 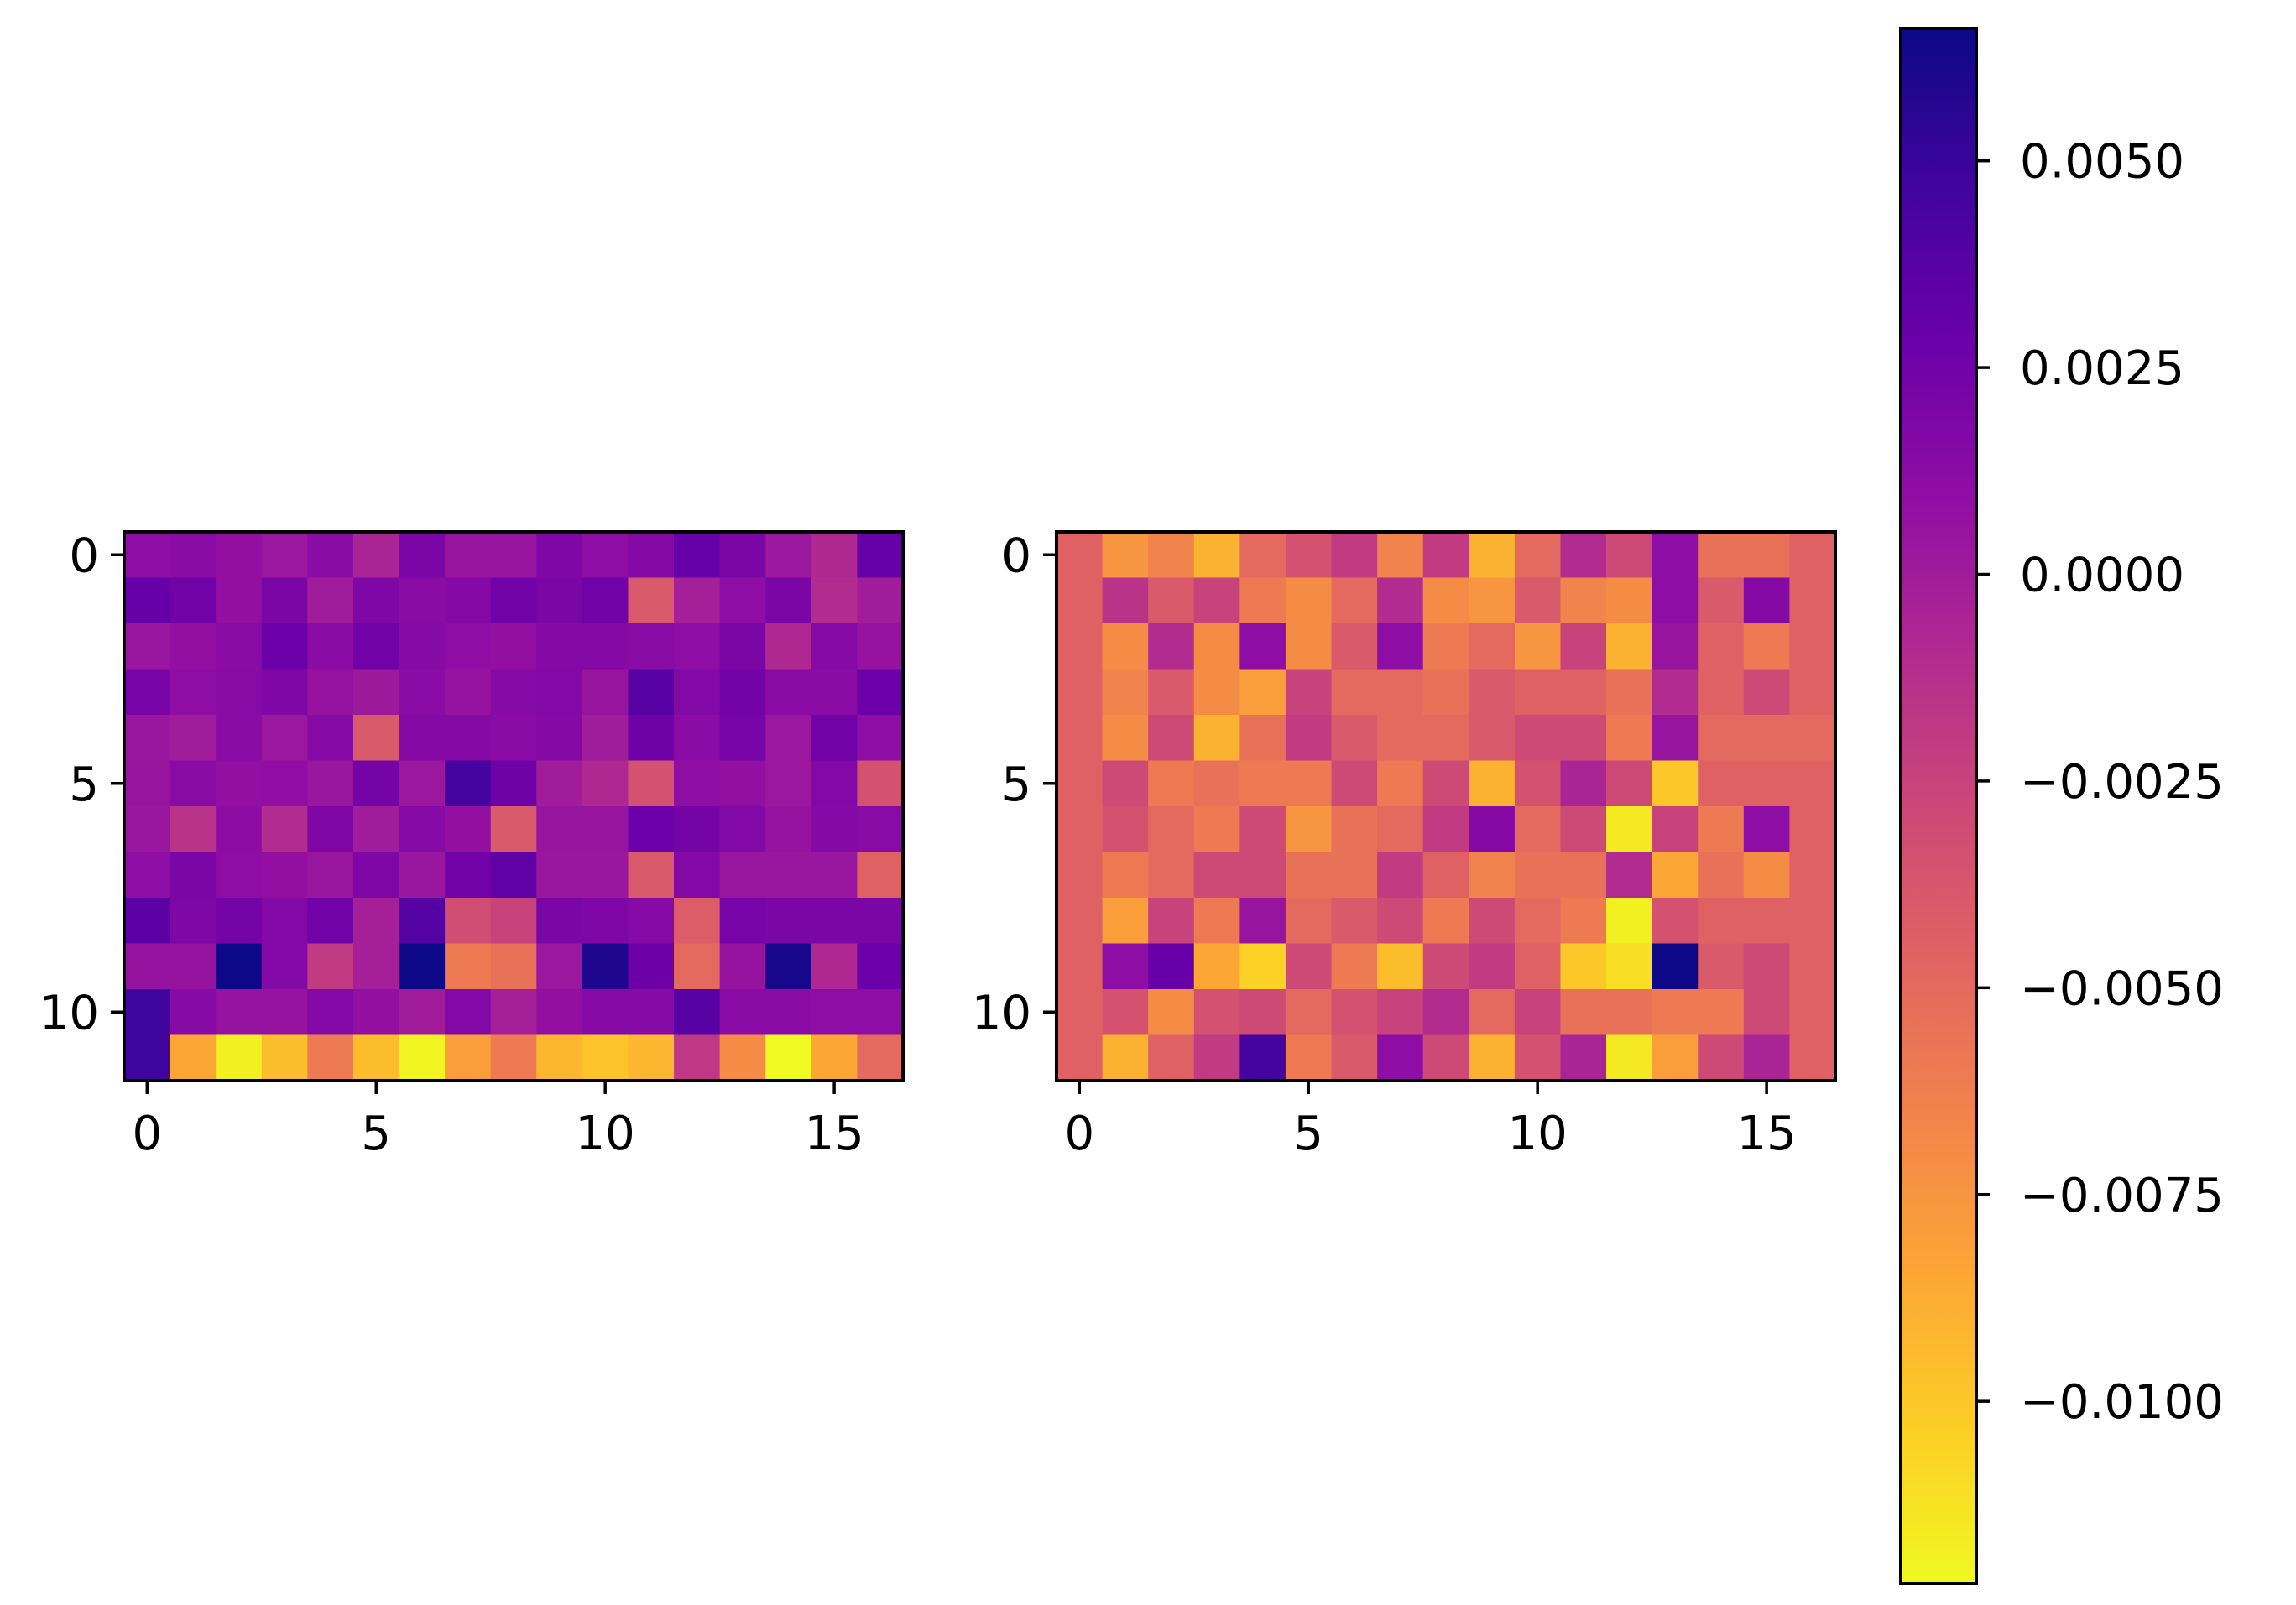 I want to click on colorbar-gradient, so click(x=1938, y=806).